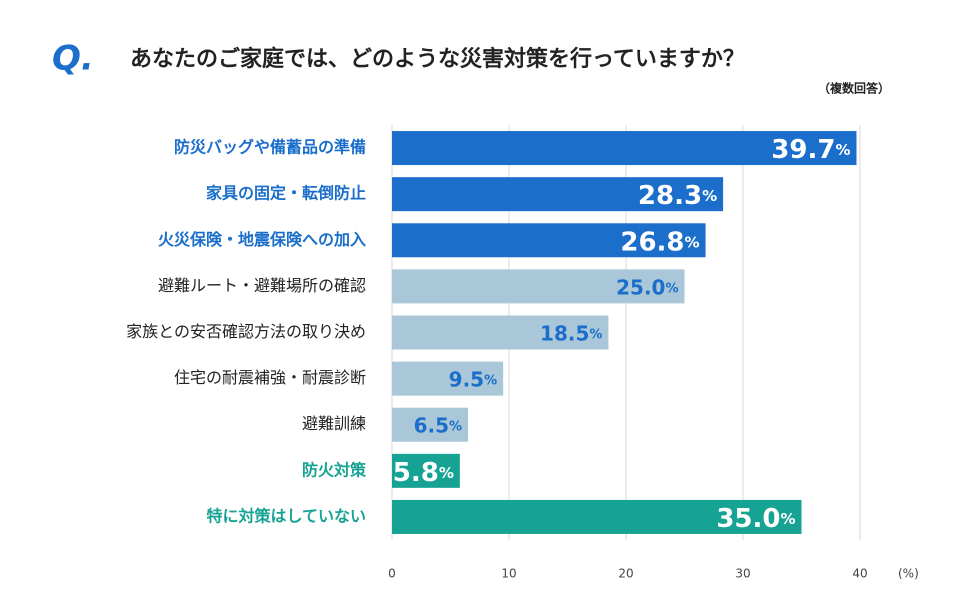 Image resolution: width=970 pixels, height=604 pixels. I want to click on y-tick-label: 火災保険・地震保険への加入, so click(262, 239).